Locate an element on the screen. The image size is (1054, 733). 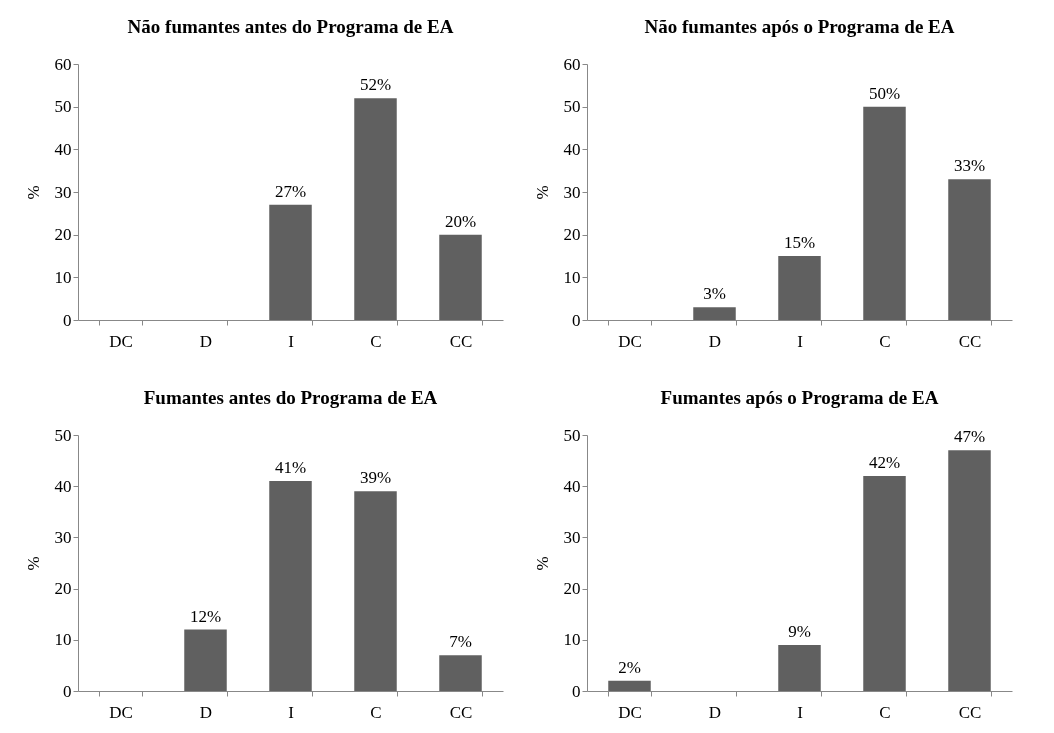
chart-title: Fumantes após o Programa de EA is located at coordinates (799, 397).